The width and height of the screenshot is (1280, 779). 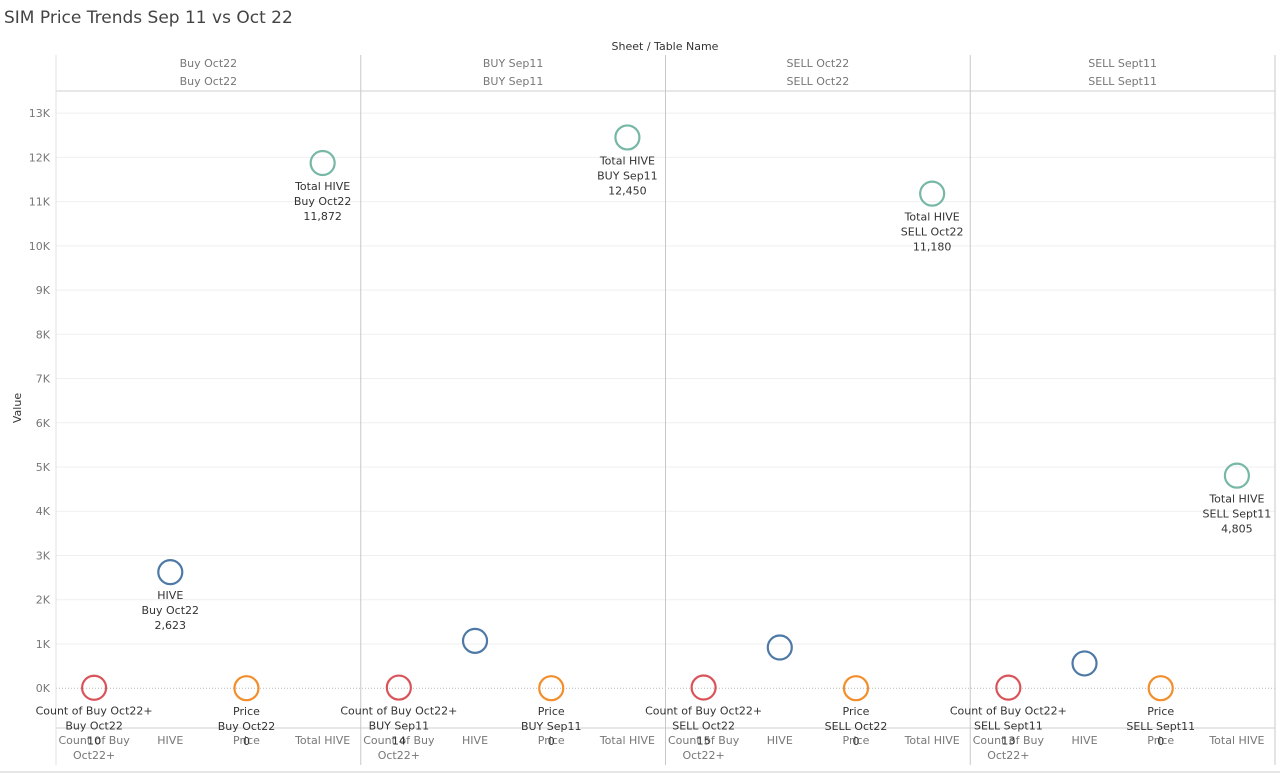 I want to click on data-label: 11,872, so click(x=322, y=216).